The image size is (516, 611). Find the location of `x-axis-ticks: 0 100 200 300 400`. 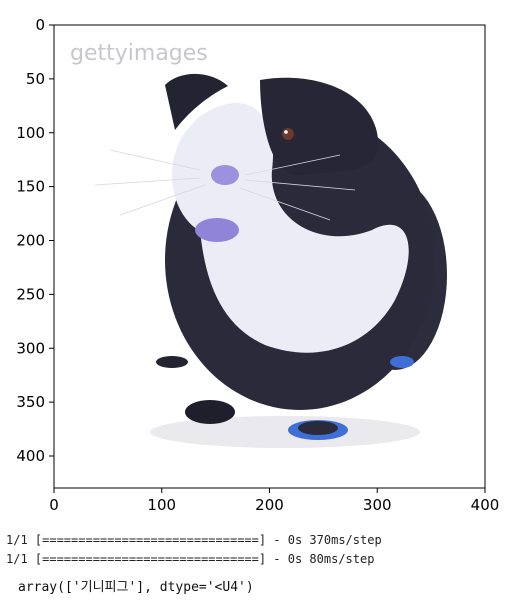

x-axis-ticks: 0 100 200 300 400 is located at coordinates (274, 501).